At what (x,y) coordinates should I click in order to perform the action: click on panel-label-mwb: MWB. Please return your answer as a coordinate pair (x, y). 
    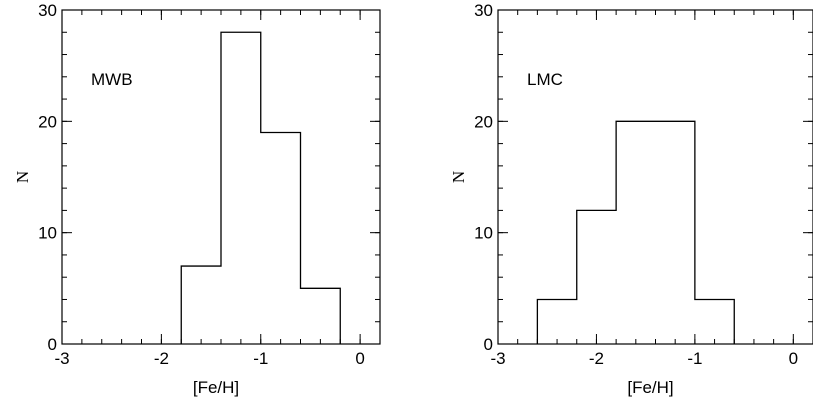
    Looking at the image, I should click on (112, 79).